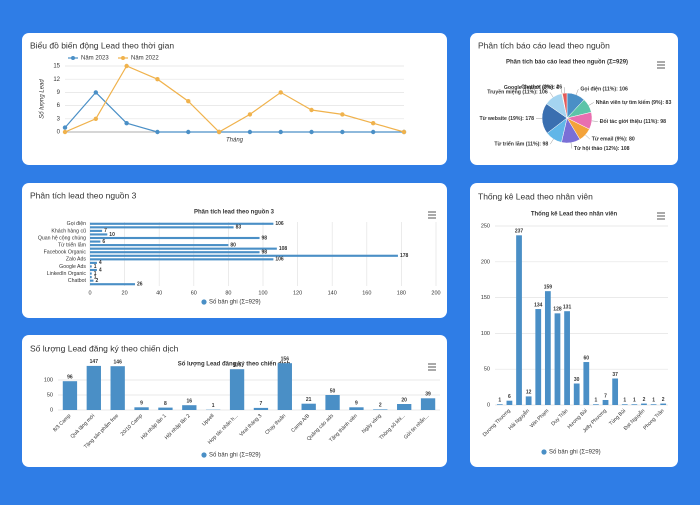  Describe the element at coordinates (56, 80) in the screenshot. I see `y-tick-label: 12` at that location.